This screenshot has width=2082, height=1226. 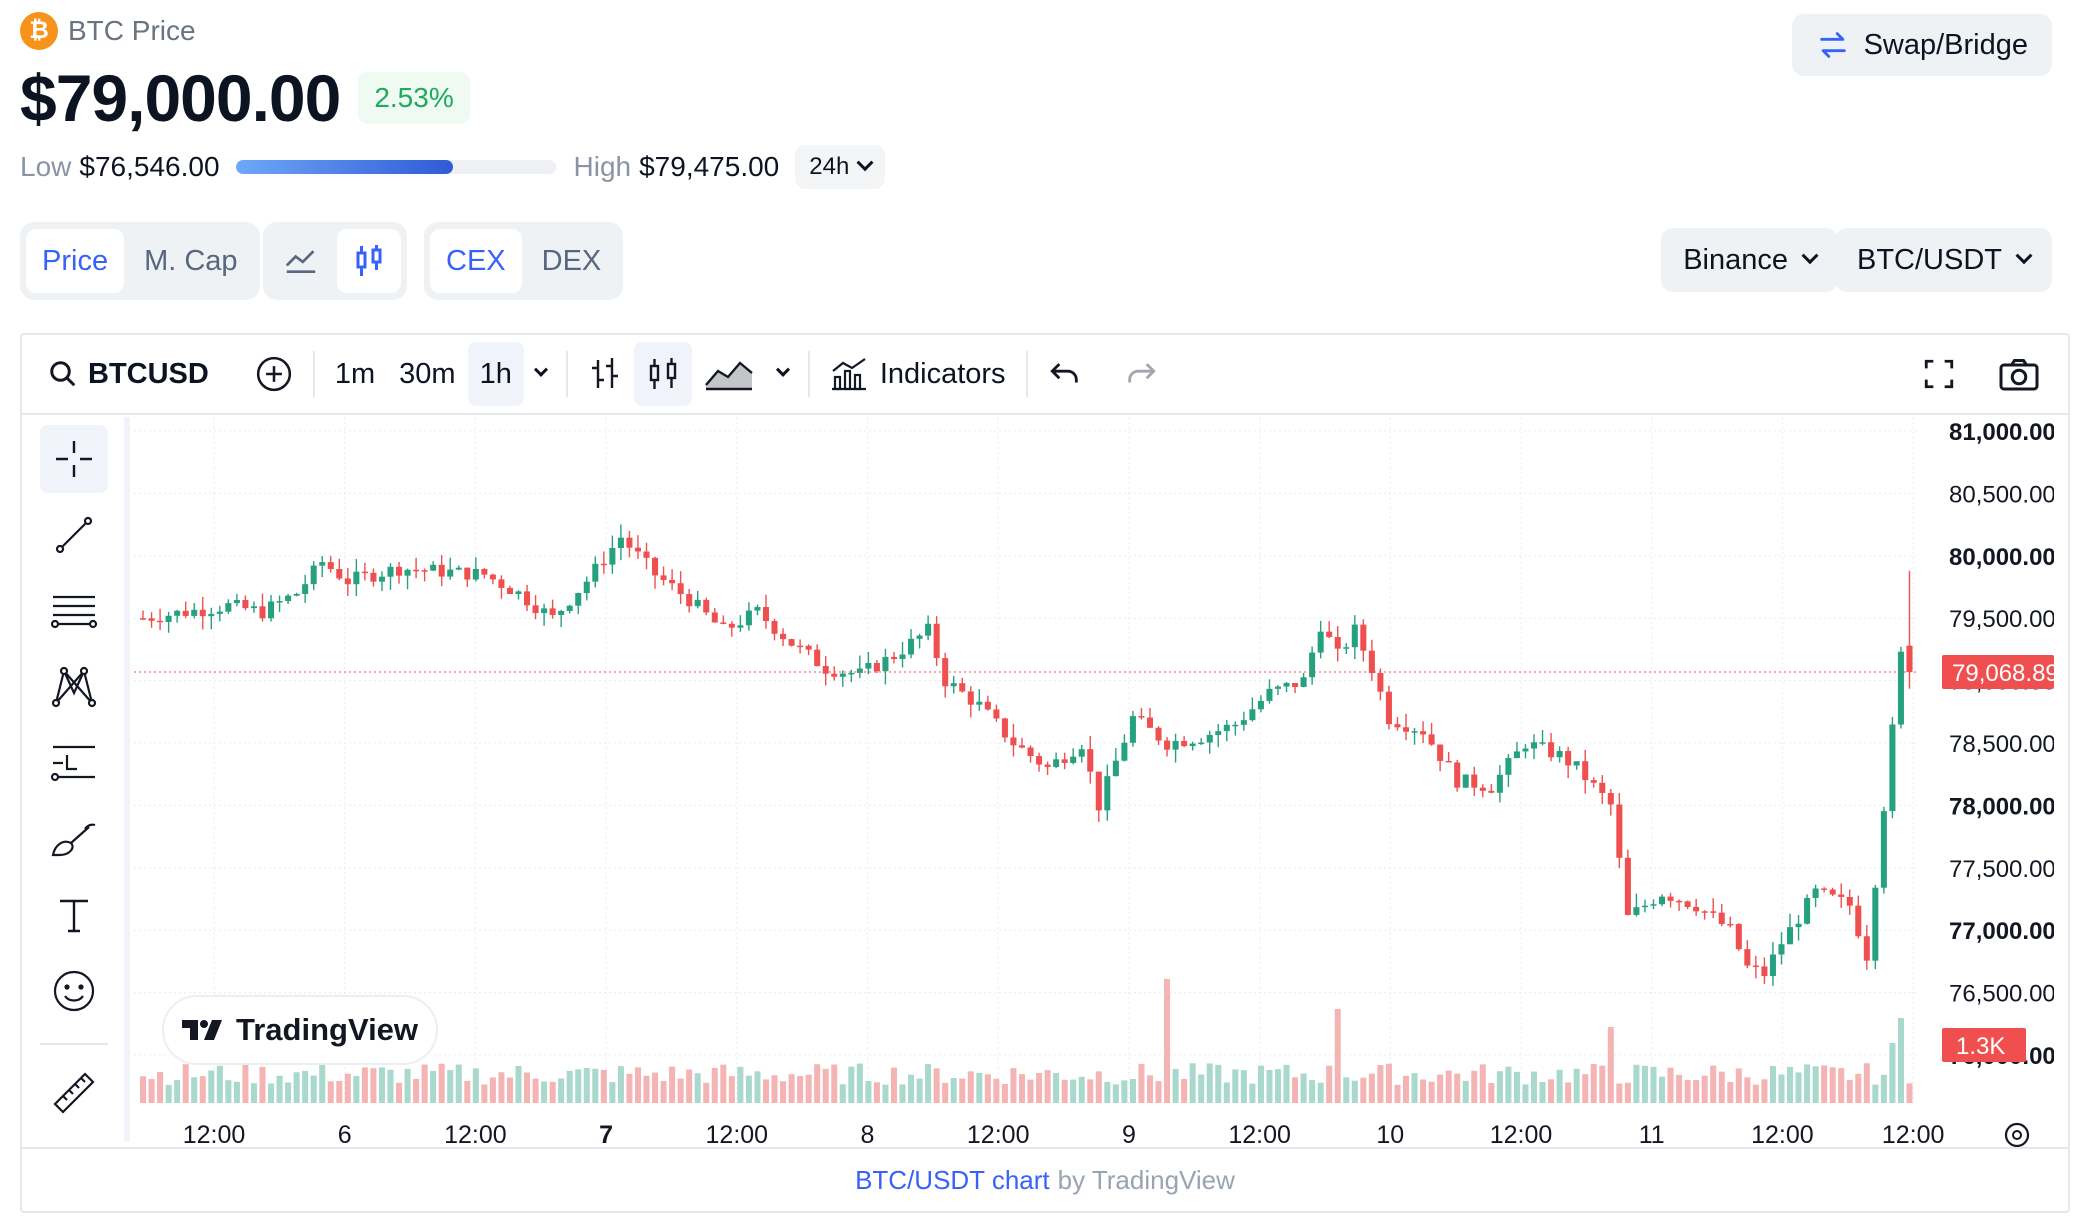 I want to click on interval-1m: 1m, so click(x=355, y=373).